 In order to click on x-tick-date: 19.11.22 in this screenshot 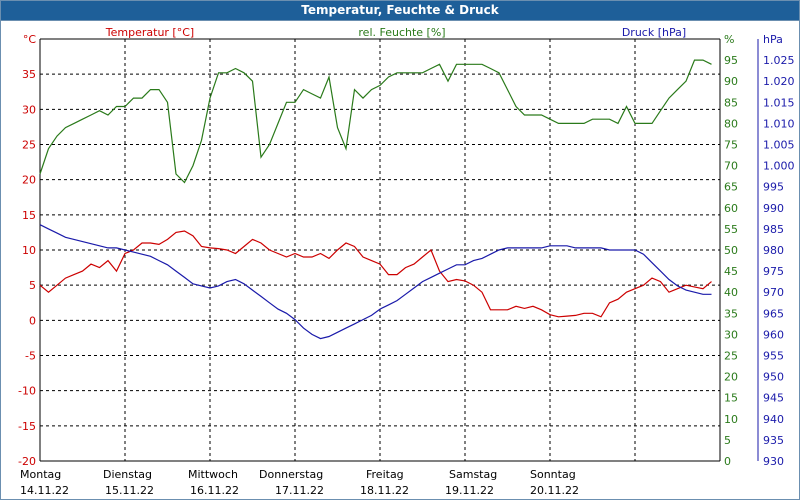, I will do `click(469, 490)`.